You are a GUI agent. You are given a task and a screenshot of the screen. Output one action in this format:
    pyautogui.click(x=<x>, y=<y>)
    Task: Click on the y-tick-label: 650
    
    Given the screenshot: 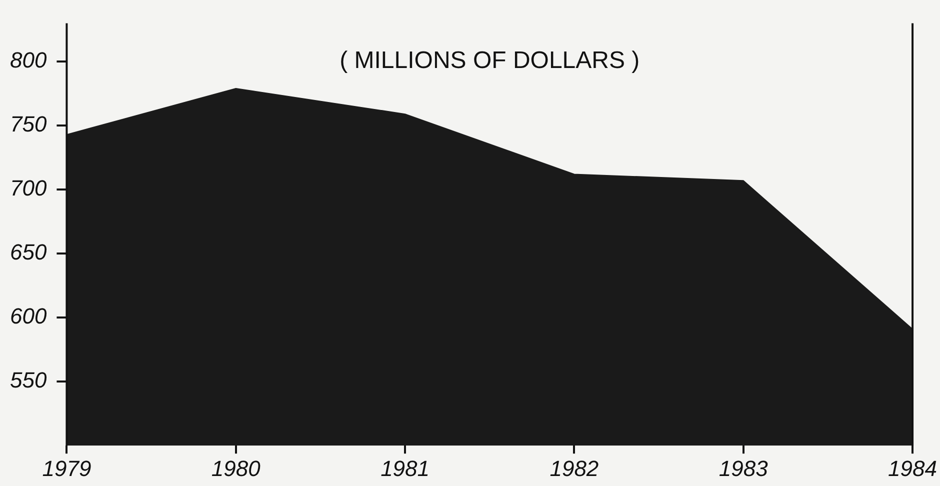 What is the action you would take?
    pyautogui.click(x=29, y=252)
    